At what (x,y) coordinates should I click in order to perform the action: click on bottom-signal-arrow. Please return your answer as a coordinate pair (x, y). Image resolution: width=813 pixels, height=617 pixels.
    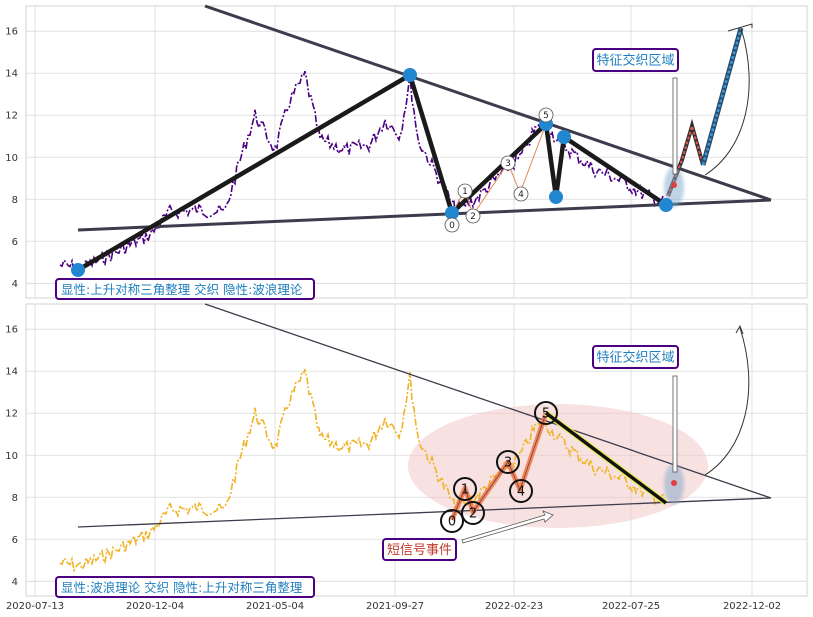
    Looking at the image, I should click on (507, 527).